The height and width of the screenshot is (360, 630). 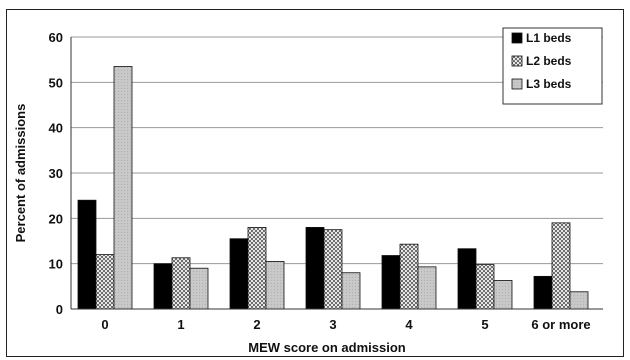 What do you see at coordinates (104, 324) in the screenshot?
I see `x-tick-label: 0` at bounding box center [104, 324].